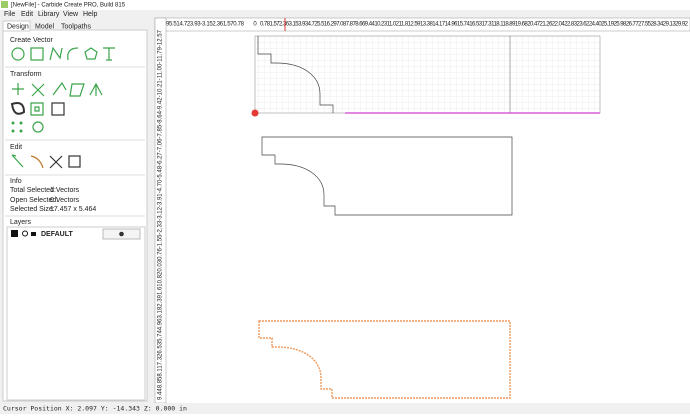  What do you see at coordinates (205, 25) in the screenshot?
I see `ruler-label: 95.514.723.93-3.152.361.570.78` at bounding box center [205, 25].